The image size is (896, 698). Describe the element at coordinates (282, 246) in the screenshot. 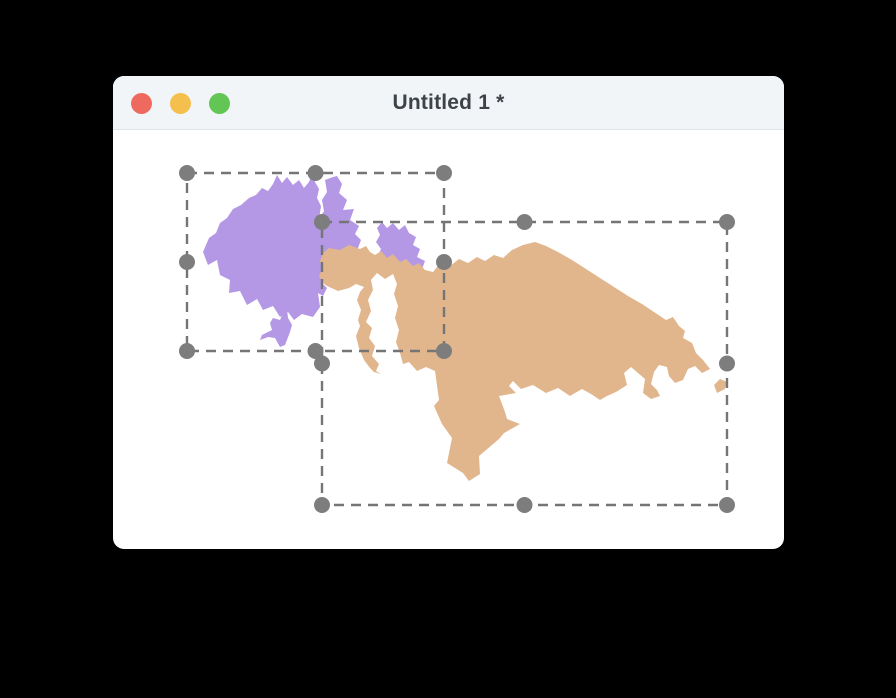

I see `purple-main` at that location.